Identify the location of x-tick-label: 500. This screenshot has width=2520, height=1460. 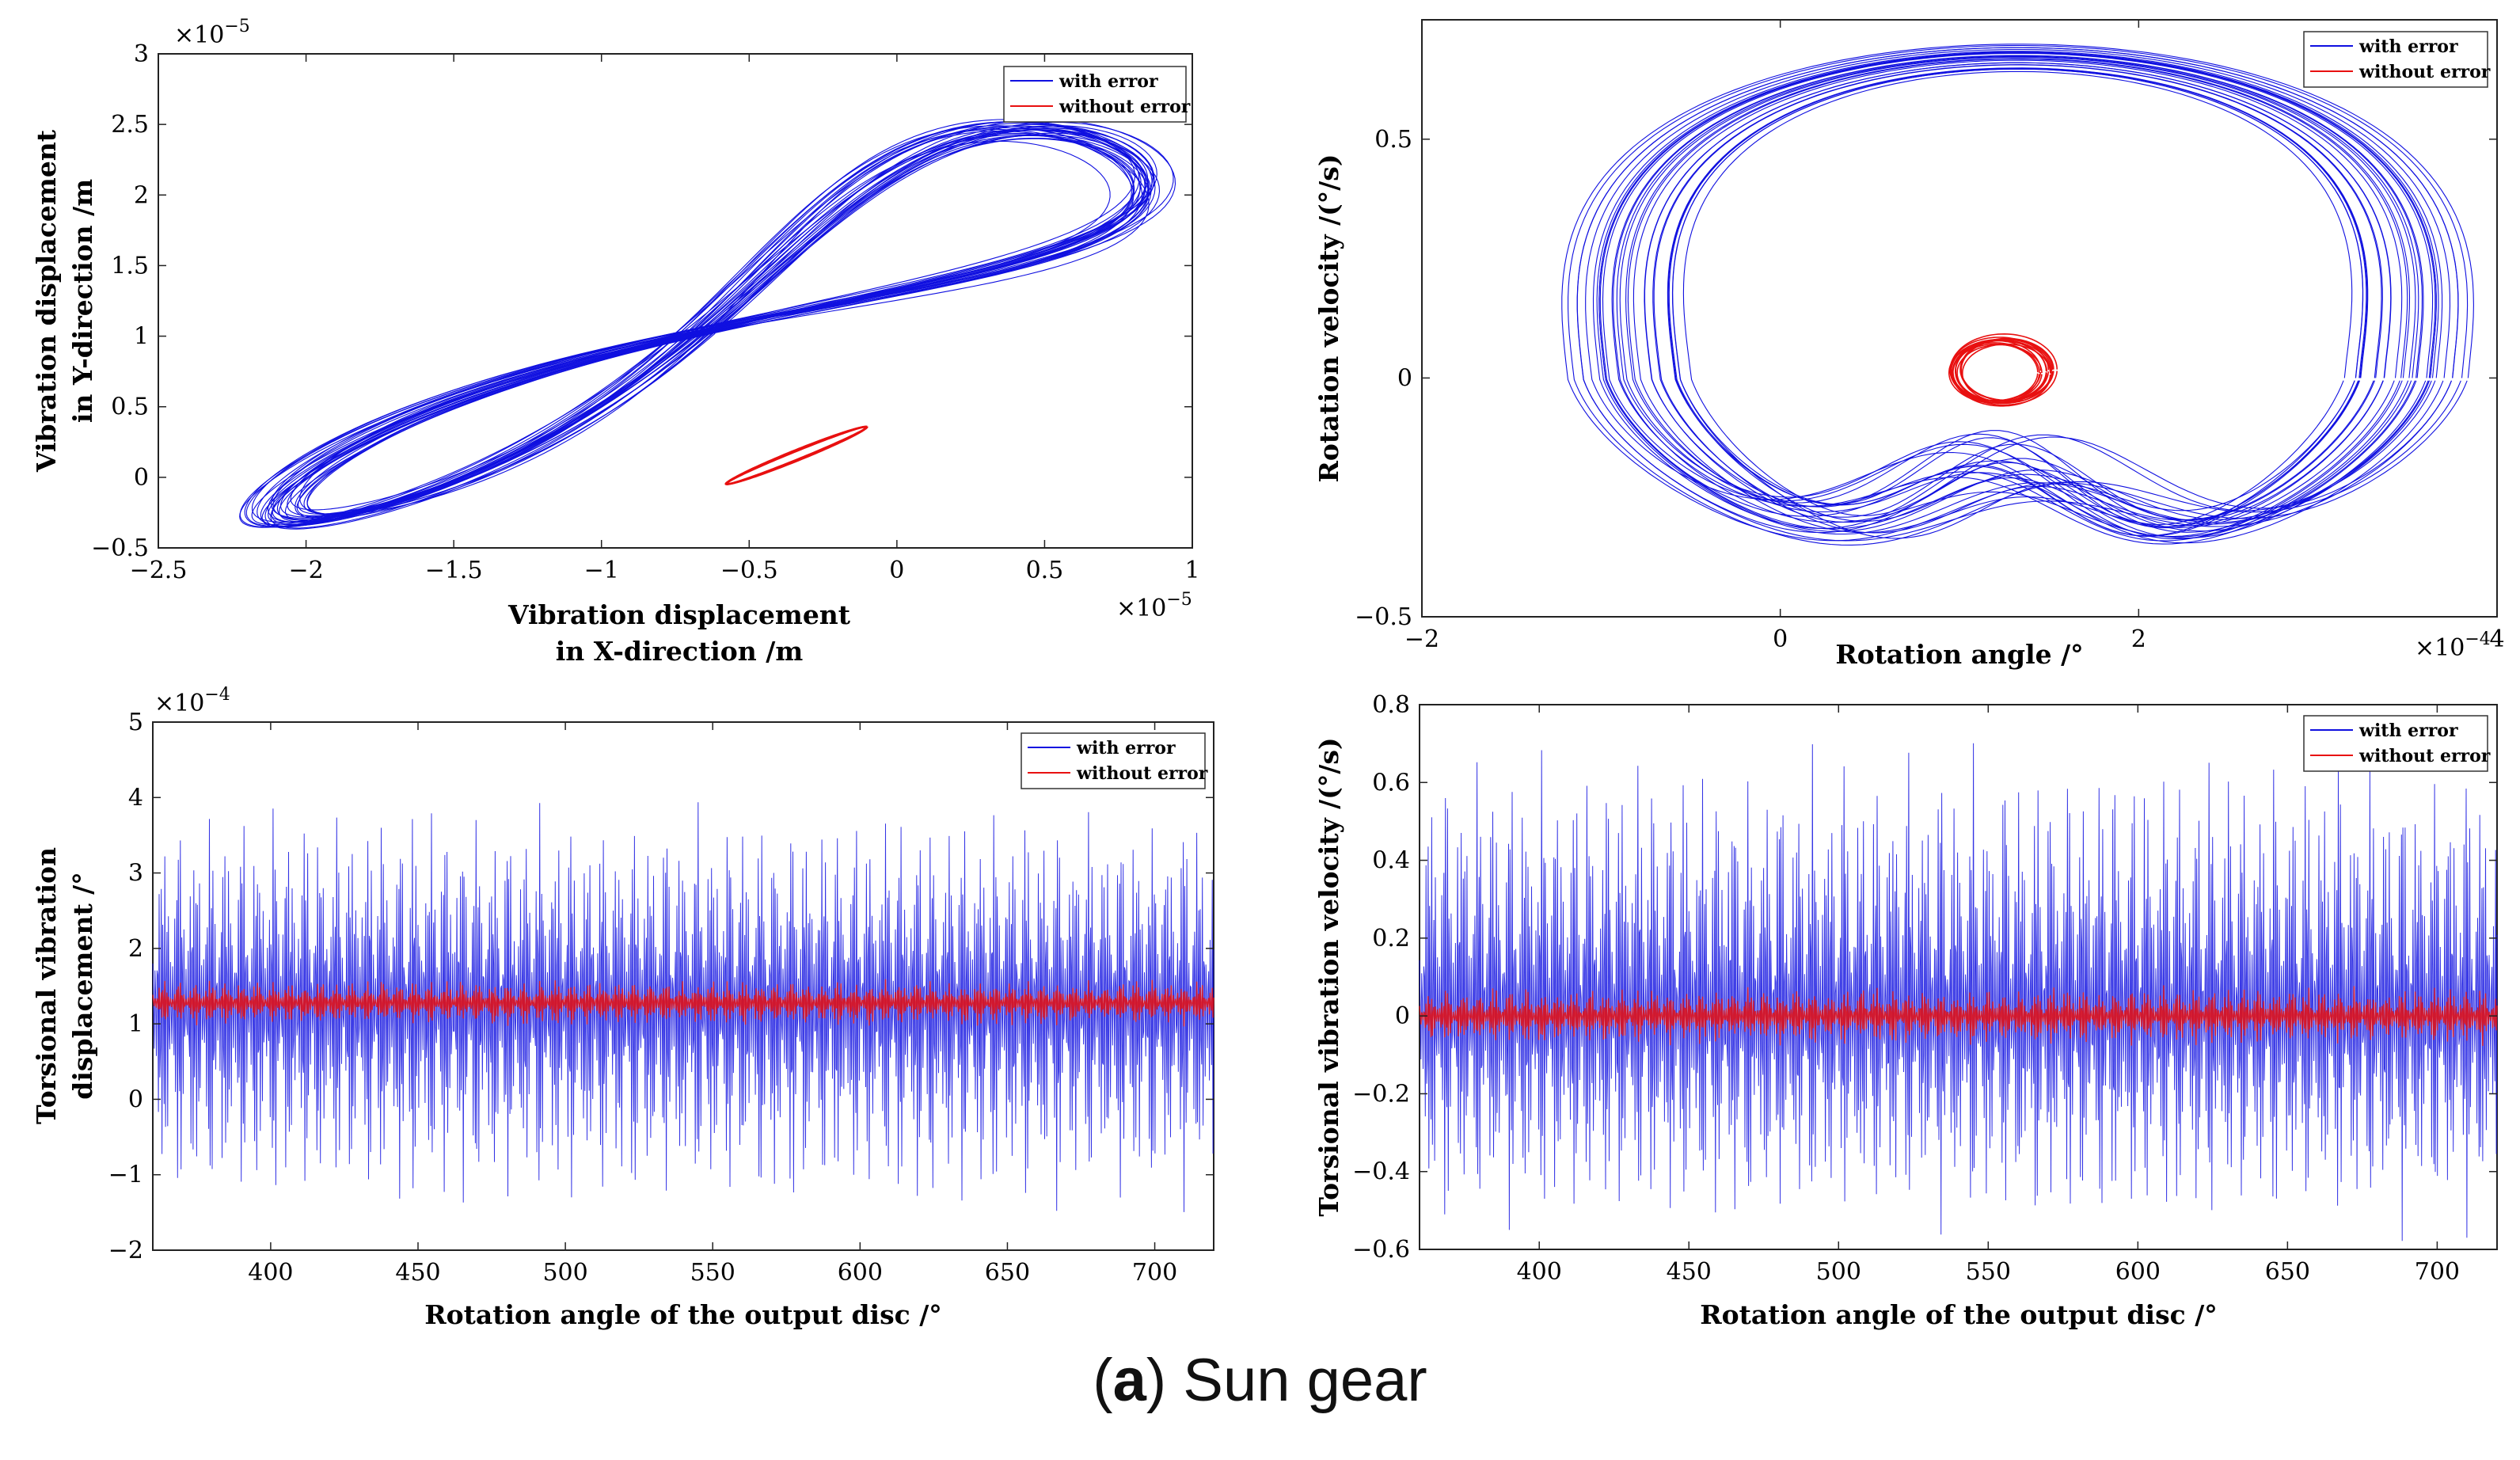
(564, 1273).